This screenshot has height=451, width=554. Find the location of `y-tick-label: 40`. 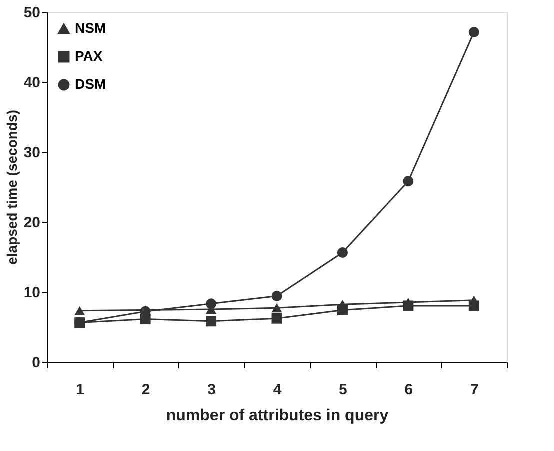

y-tick-label: 40 is located at coordinates (32, 83).